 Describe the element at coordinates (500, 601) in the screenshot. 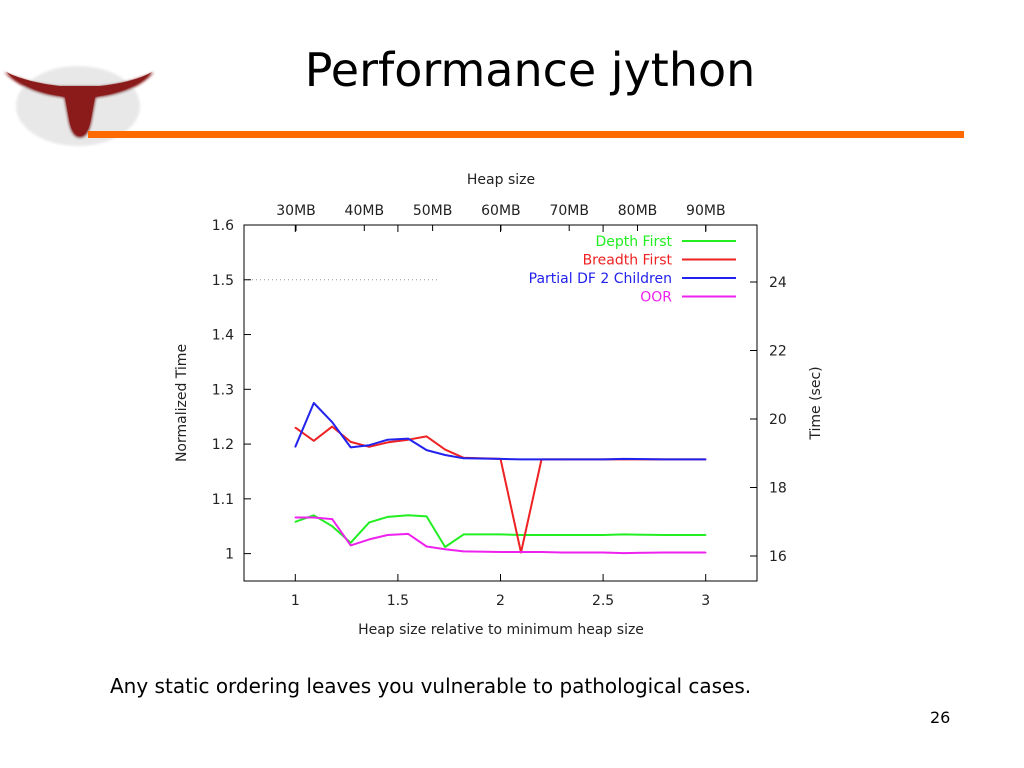

I see `x-tick-label: 2` at that location.